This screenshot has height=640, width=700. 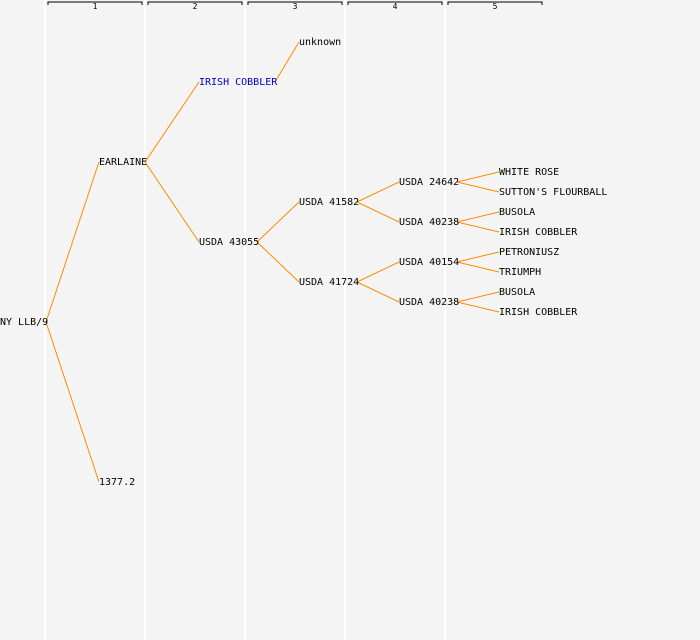 What do you see at coordinates (95, 6) in the screenshot?
I see `generation-number: 1` at bounding box center [95, 6].